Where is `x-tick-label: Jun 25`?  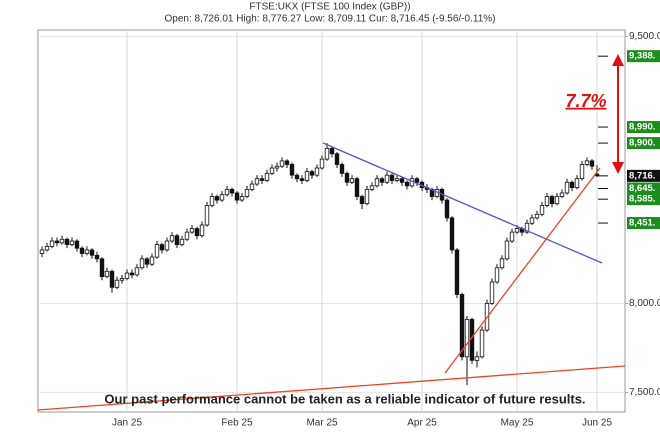
x-tick-label: Jun 25 is located at coordinates (597, 423).